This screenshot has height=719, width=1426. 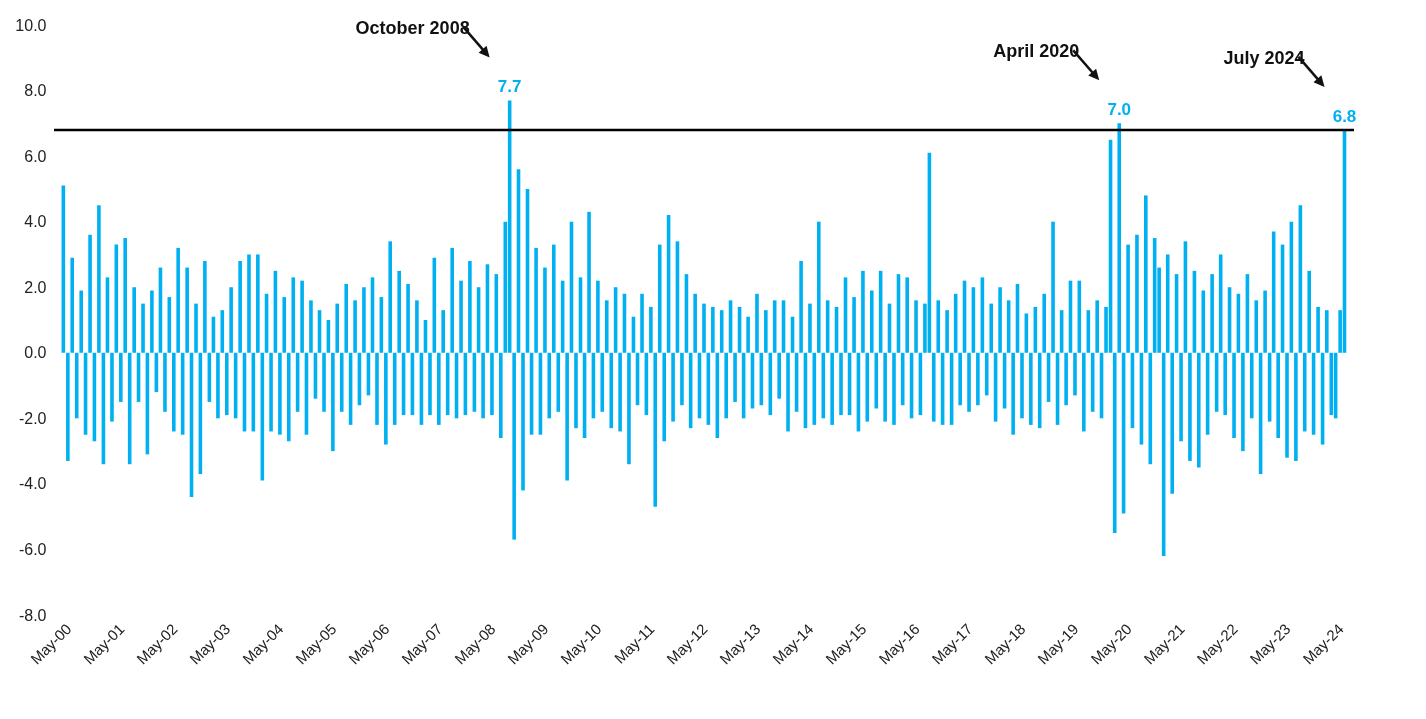 What do you see at coordinates (35, 222) in the screenshot?
I see `y-tick-label: 4.0` at bounding box center [35, 222].